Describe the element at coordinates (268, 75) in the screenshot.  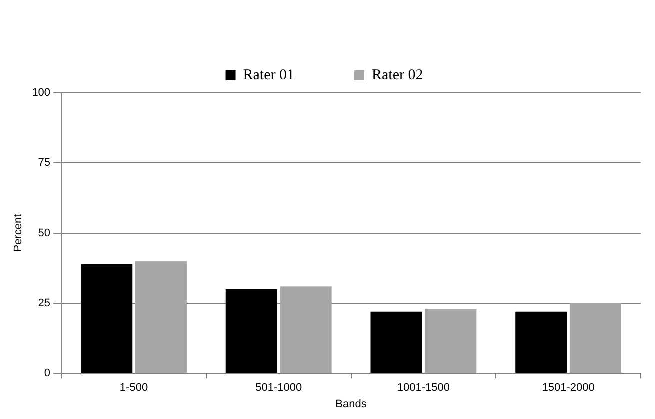
I see `legend-label: Rater 01` at that location.